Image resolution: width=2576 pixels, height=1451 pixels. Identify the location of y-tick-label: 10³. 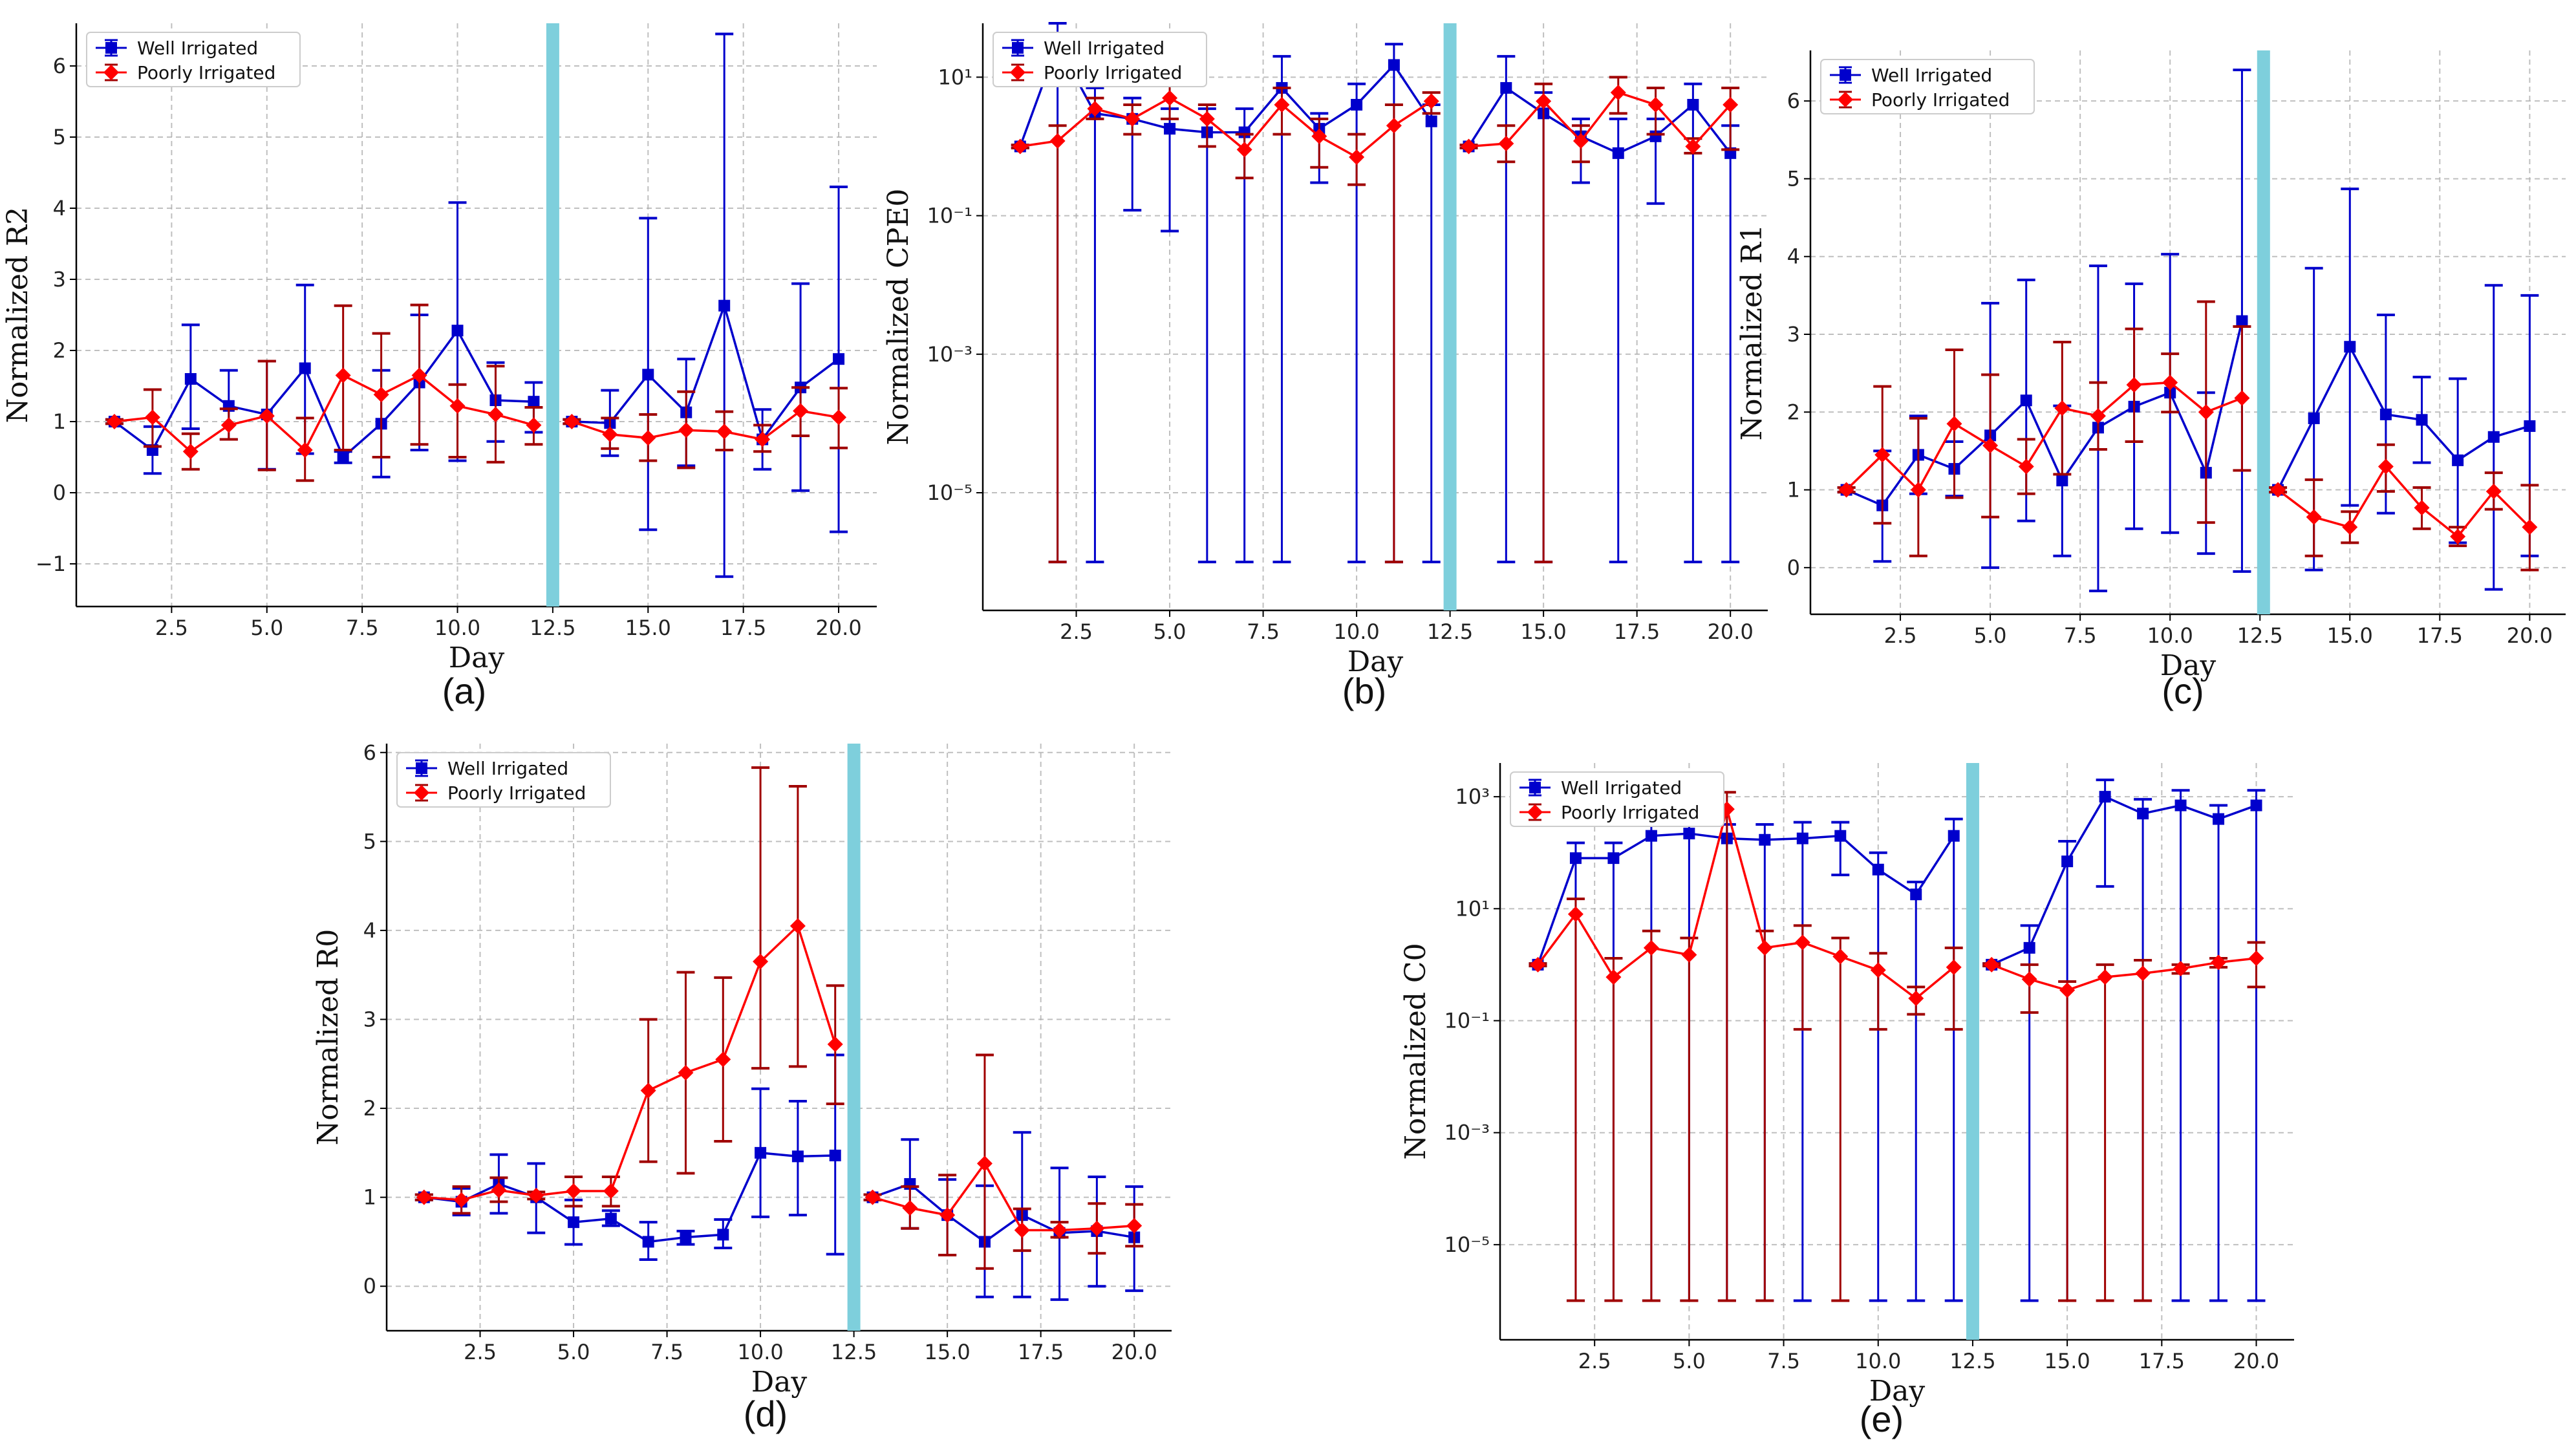
(1472, 796).